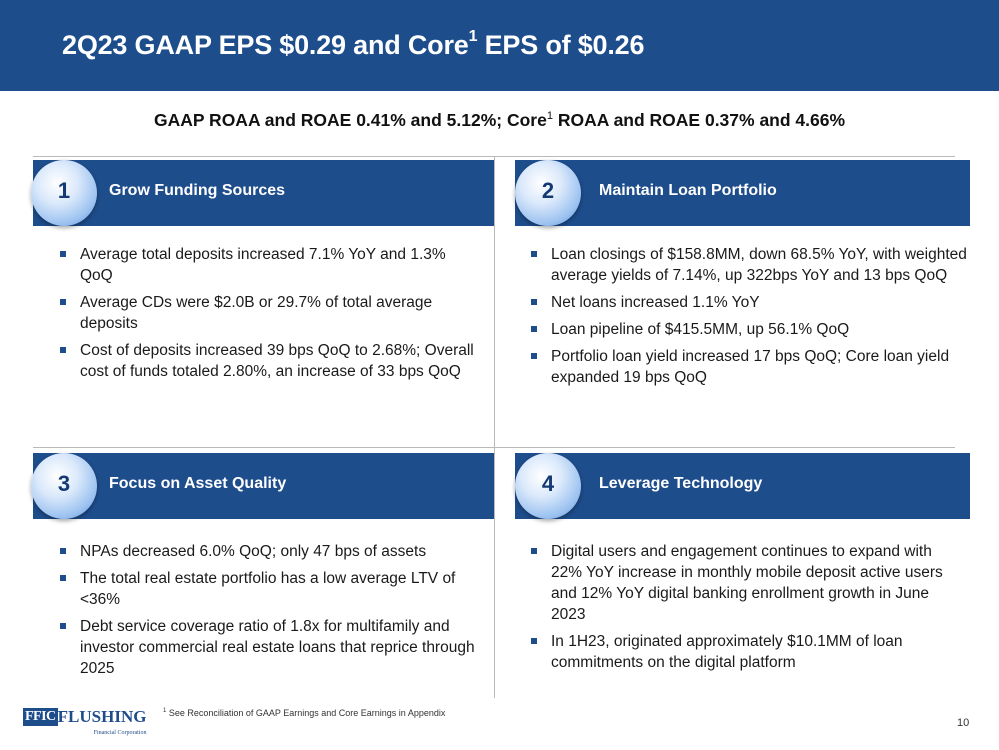 Image resolution: width=999 pixels, height=750 pixels. I want to click on quadrant-2-number: 2, so click(548, 190).